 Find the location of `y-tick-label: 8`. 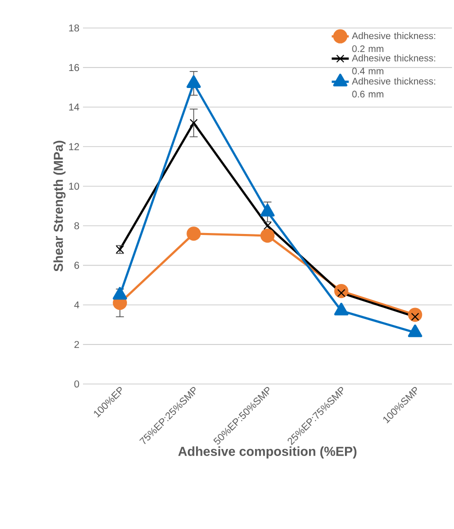

y-tick-label: 8 is located at coordinates (77, 226).